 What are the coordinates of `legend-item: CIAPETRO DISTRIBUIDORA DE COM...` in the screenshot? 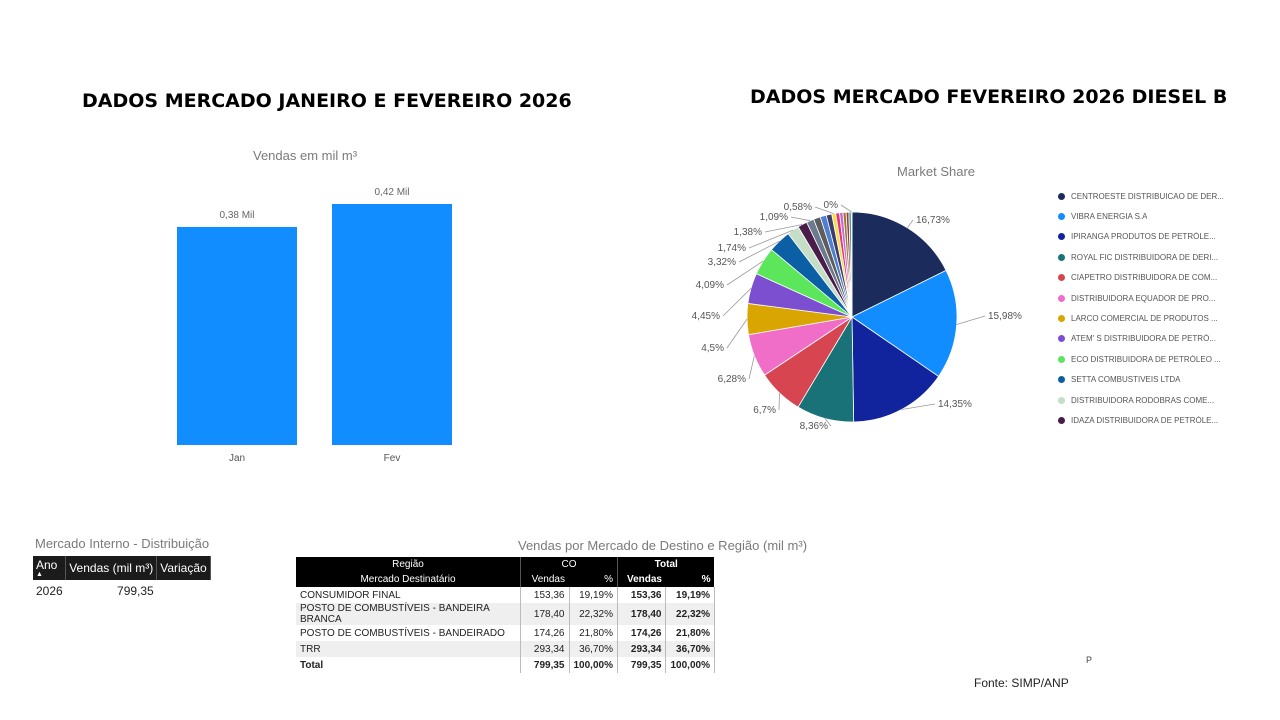 It's located at (1168, 278).